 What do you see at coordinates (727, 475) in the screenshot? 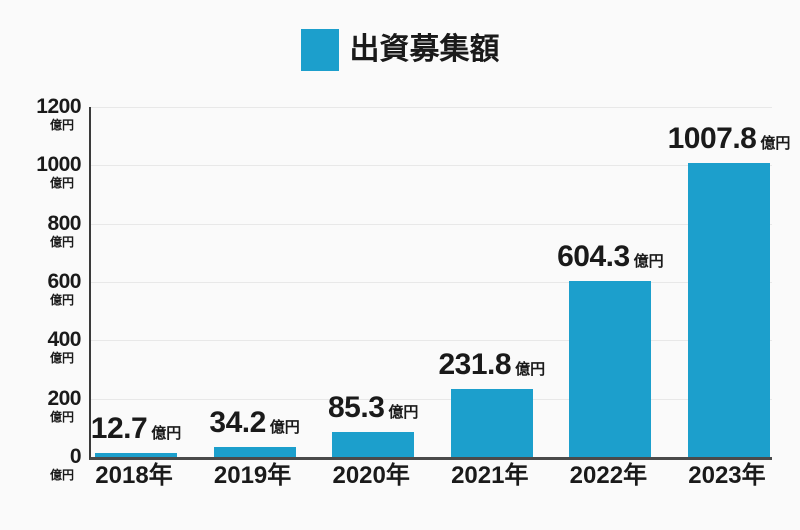
I see `x-axis-label: 2023年` at bounding box center [727, 475].